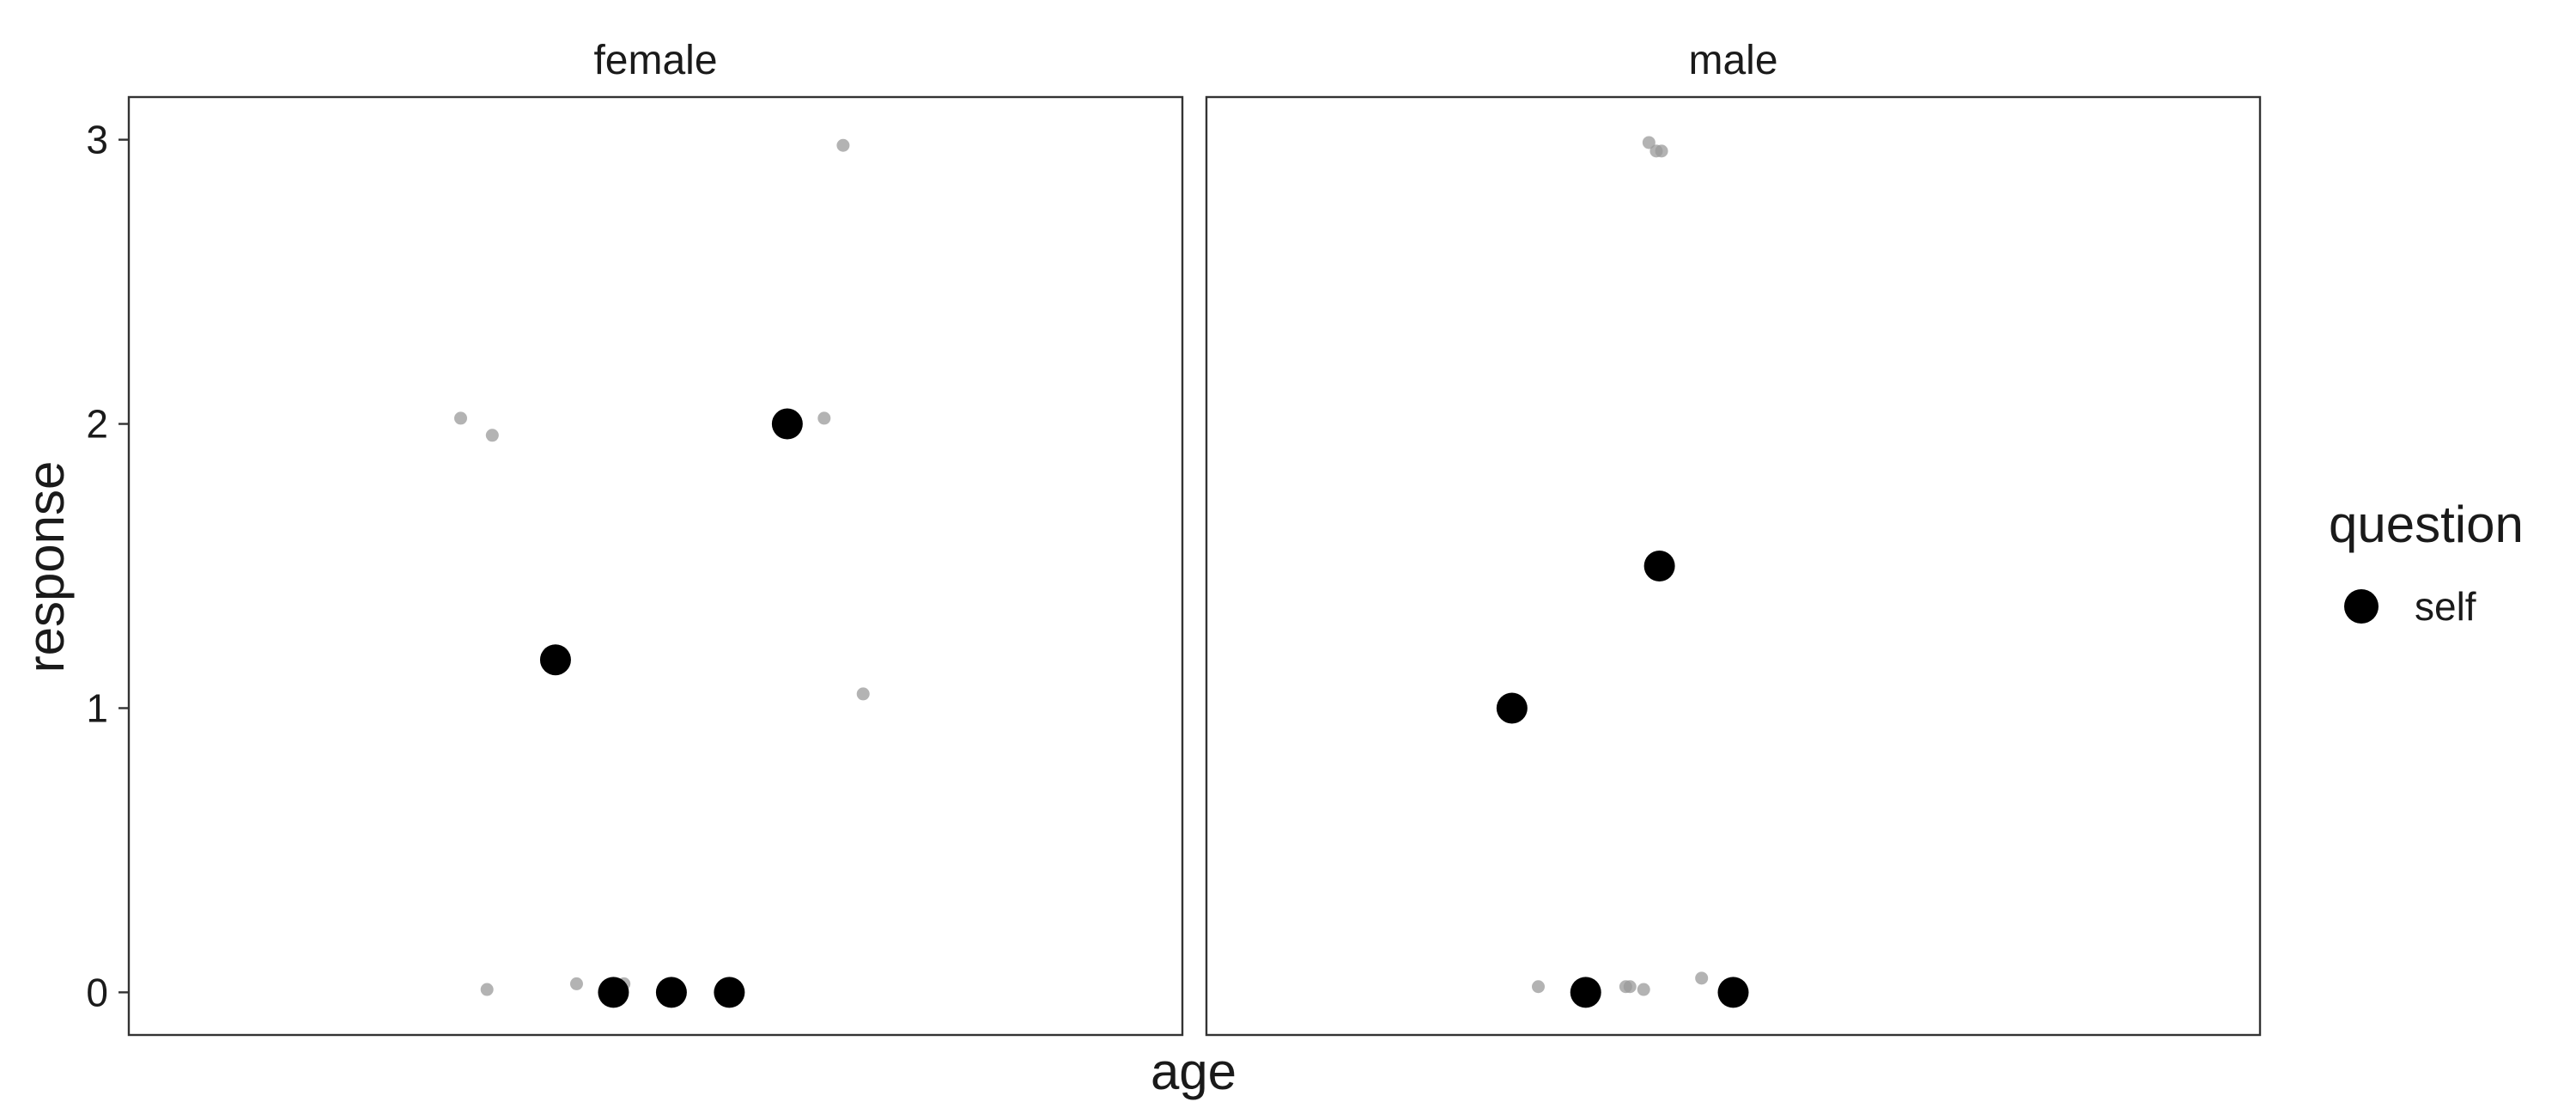  I want to click on y-tick-label: 0, so click(97, 992).